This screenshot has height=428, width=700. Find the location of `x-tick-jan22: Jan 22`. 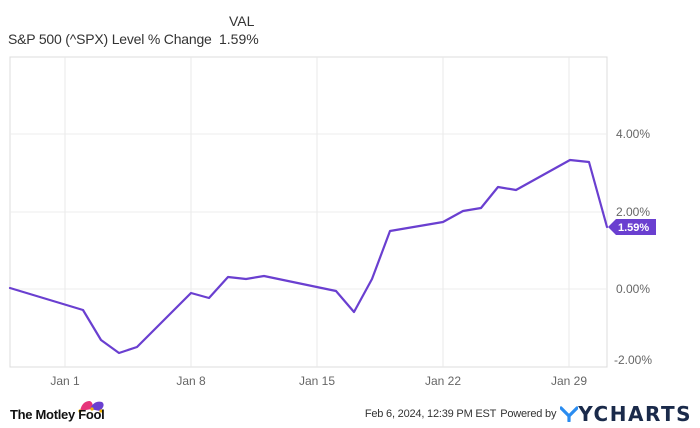

x-tick-jan22: Jan 22 is located at coordinates (443, 381).